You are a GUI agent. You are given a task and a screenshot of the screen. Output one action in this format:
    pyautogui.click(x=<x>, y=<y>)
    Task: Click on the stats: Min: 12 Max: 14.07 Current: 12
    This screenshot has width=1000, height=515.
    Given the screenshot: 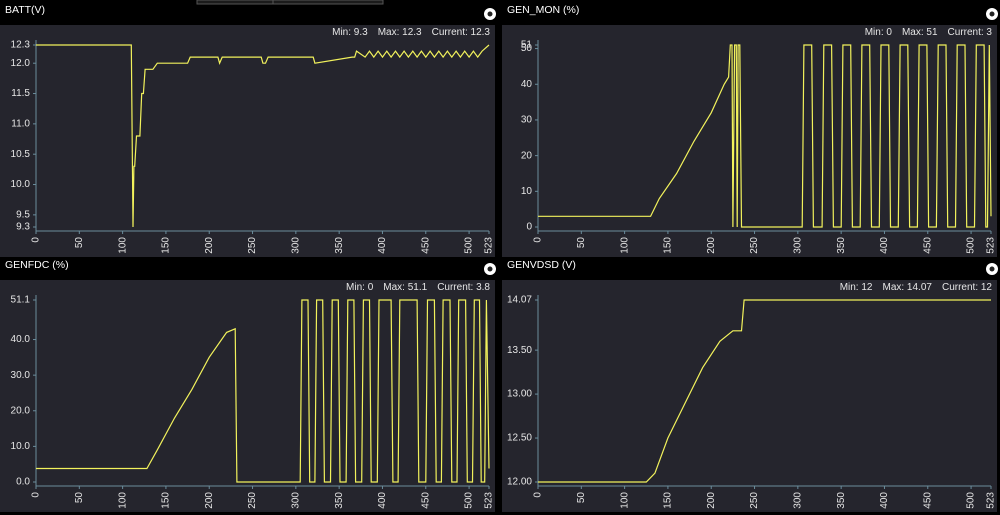 What is the action you would take?
    pyautogui.click(x=916, y=287)
    